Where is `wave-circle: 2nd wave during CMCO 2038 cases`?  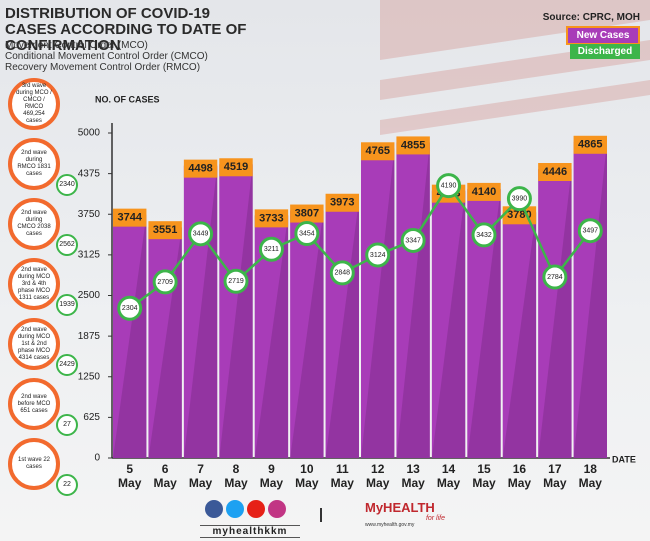
wave-circle: 2nd wave during CMCO 2038 cases is located at coordinates (34, 224).